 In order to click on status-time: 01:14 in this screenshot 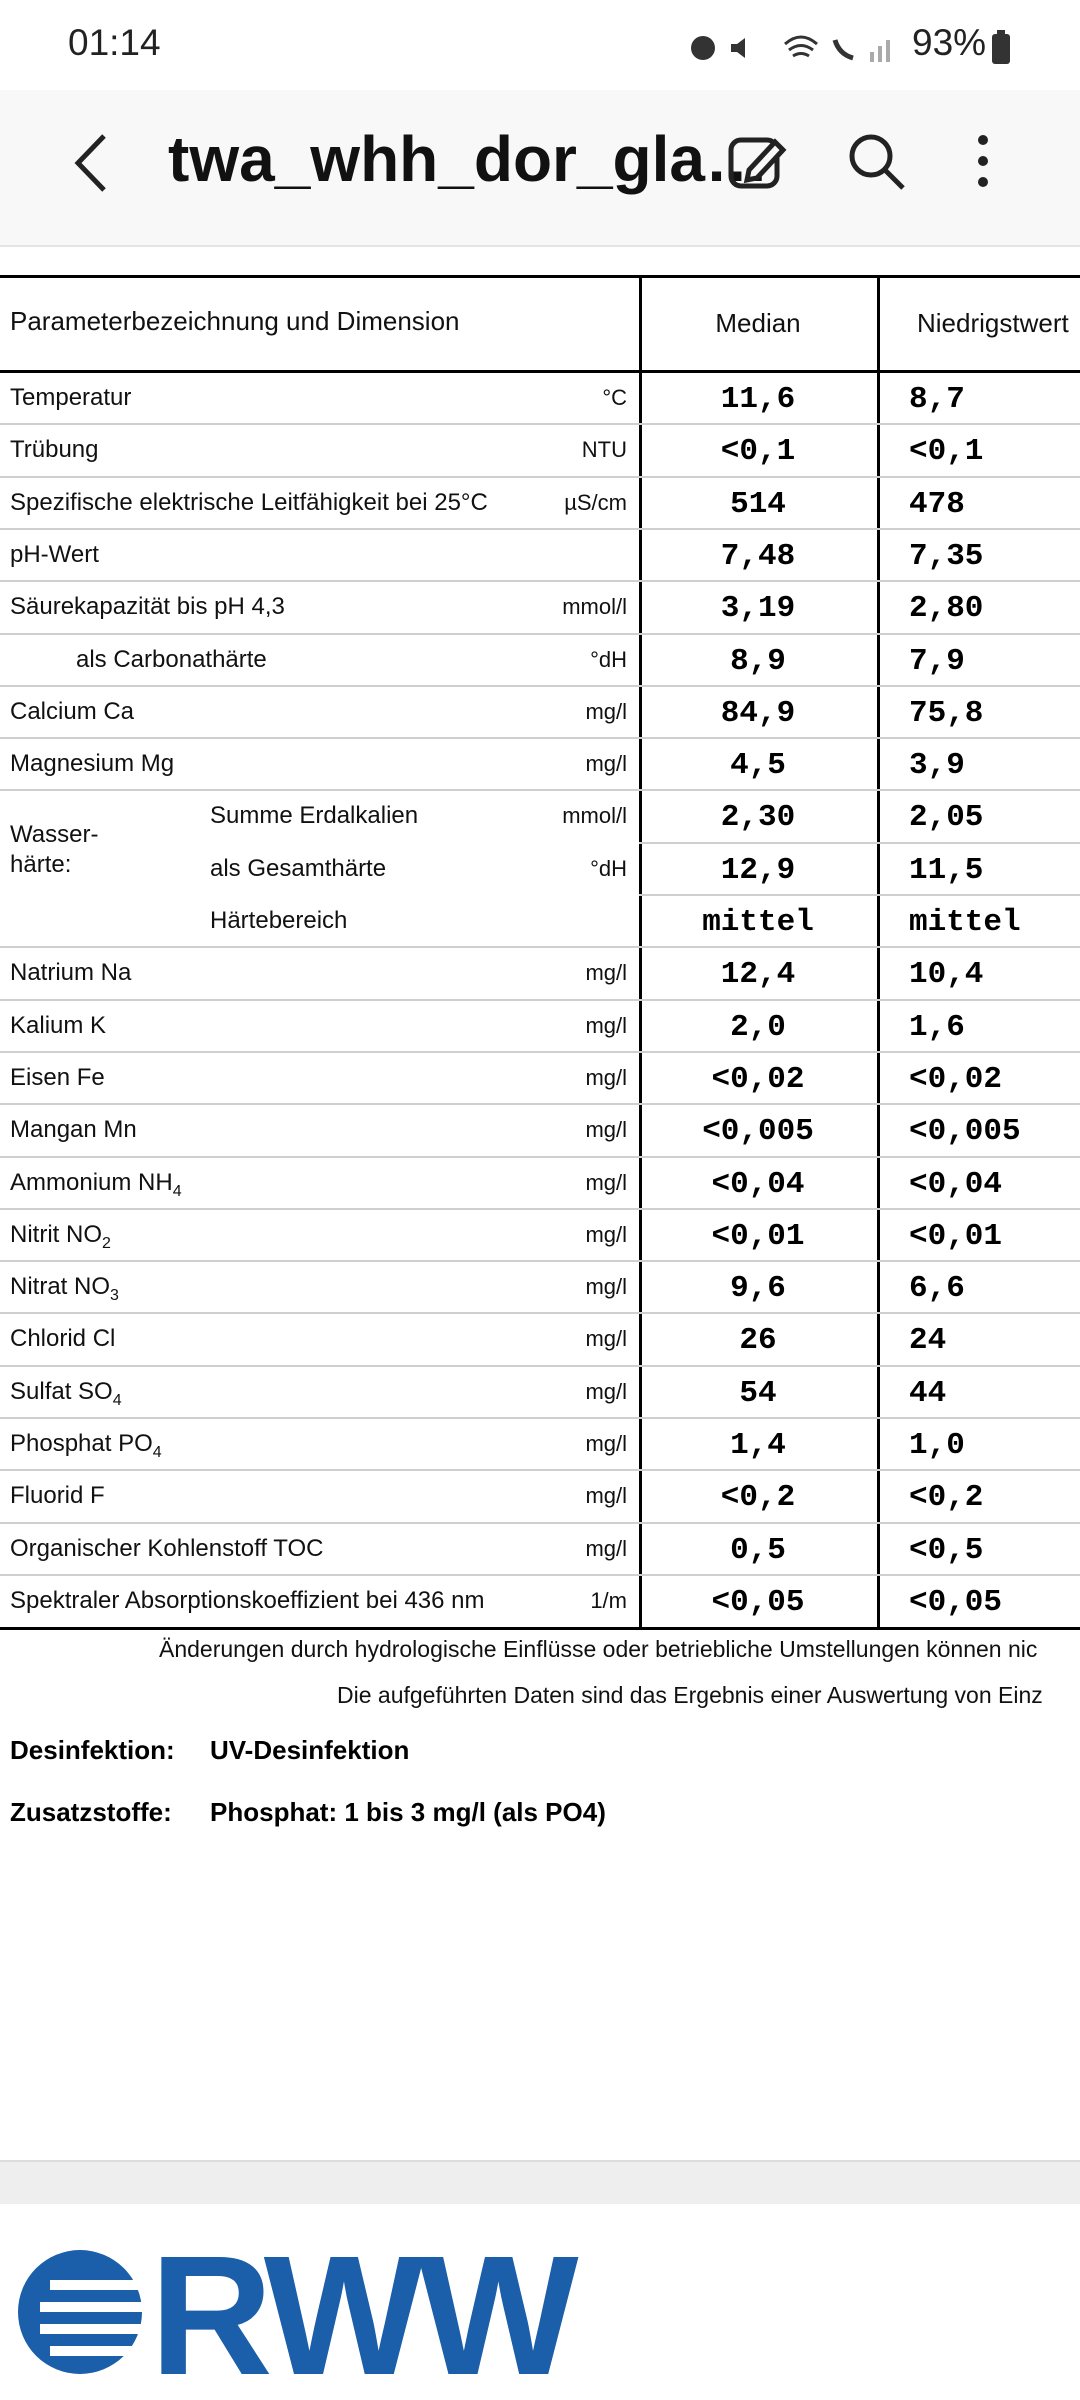, I will do `click(114, 42)`.